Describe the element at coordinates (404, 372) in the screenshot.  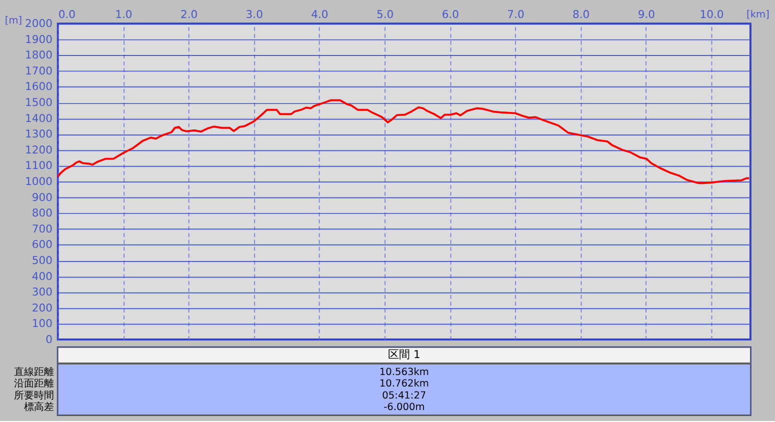
I see `text: 10.563km` at that location.